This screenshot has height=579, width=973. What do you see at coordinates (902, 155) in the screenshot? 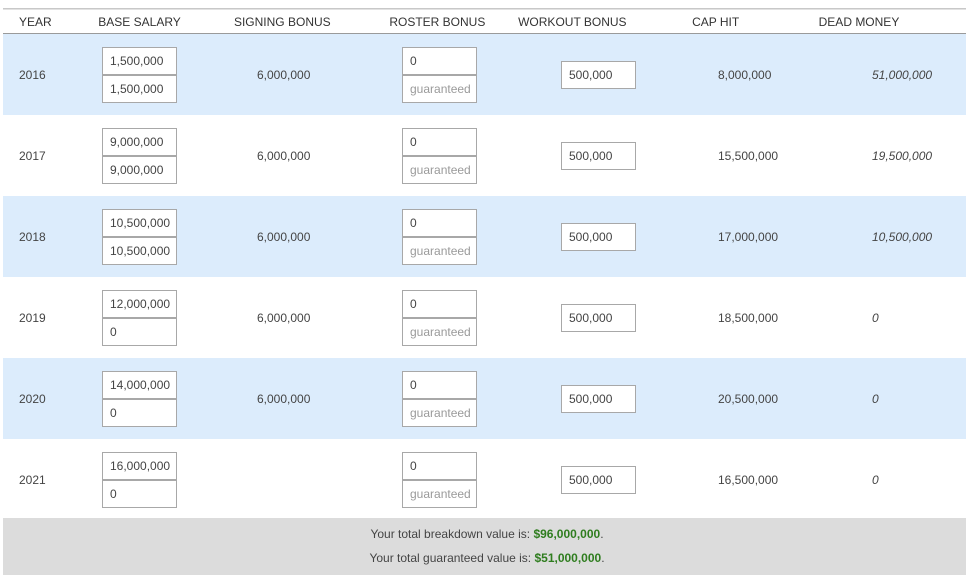
I see `dead-money-cell: 19,500,000` at bounding box center [902, 155].